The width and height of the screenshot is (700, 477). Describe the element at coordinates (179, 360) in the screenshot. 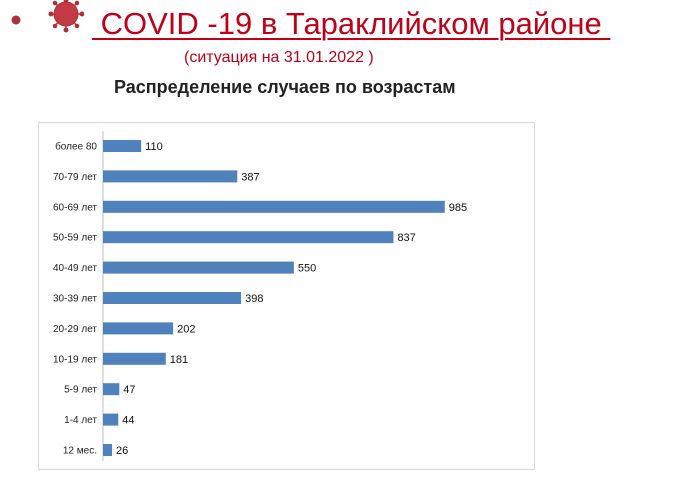

I see `data-label: 181` at that location.